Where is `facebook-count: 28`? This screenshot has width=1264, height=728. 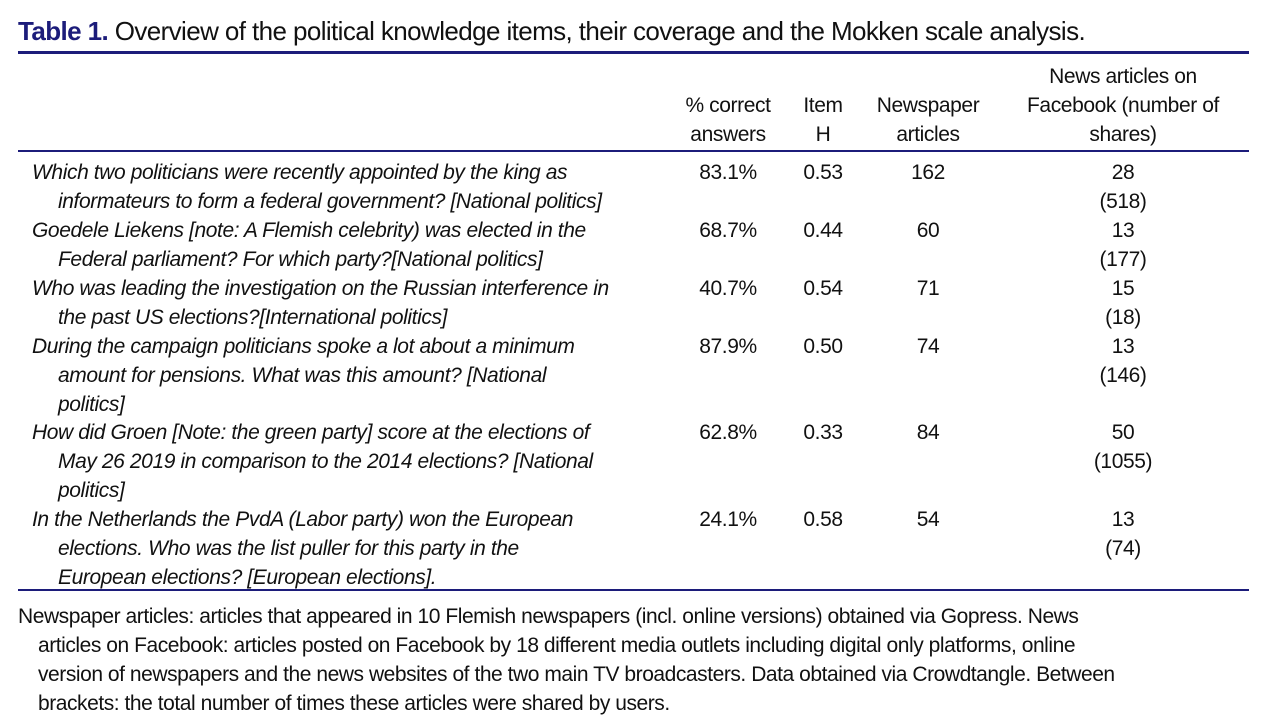 facebook-count: 28 is located at coordinates (1123, 172).